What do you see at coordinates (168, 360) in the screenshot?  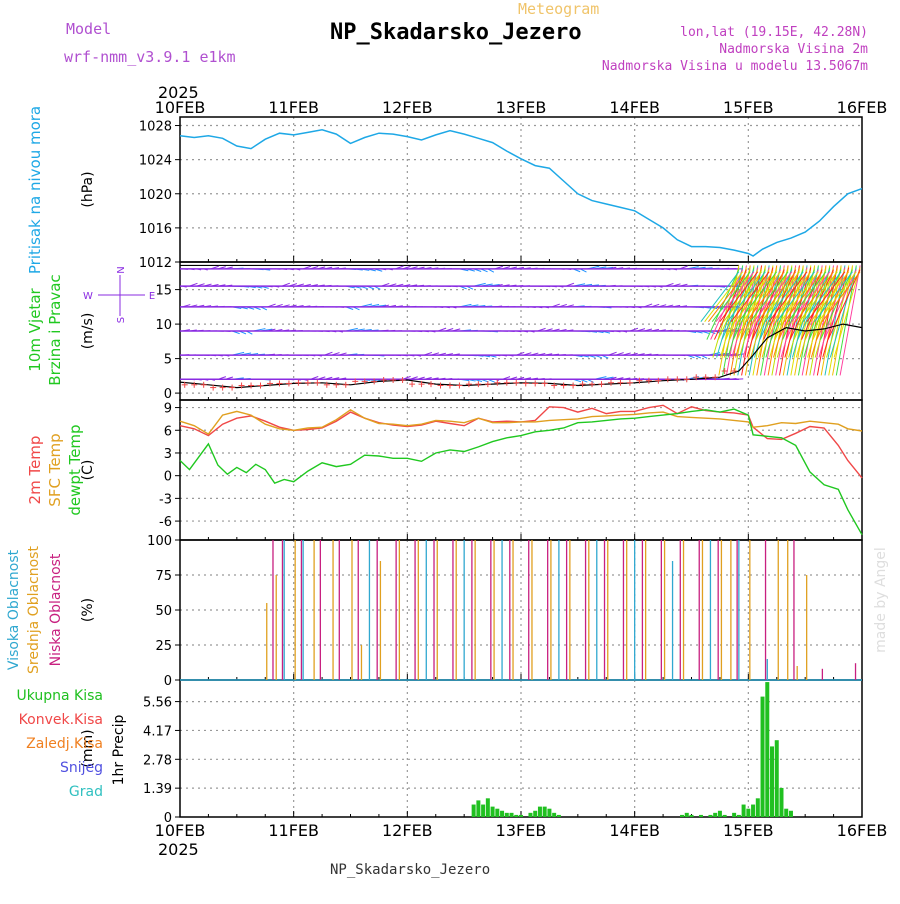 I see `wind-ytick-label: 5` at bounding box center [168, 360].